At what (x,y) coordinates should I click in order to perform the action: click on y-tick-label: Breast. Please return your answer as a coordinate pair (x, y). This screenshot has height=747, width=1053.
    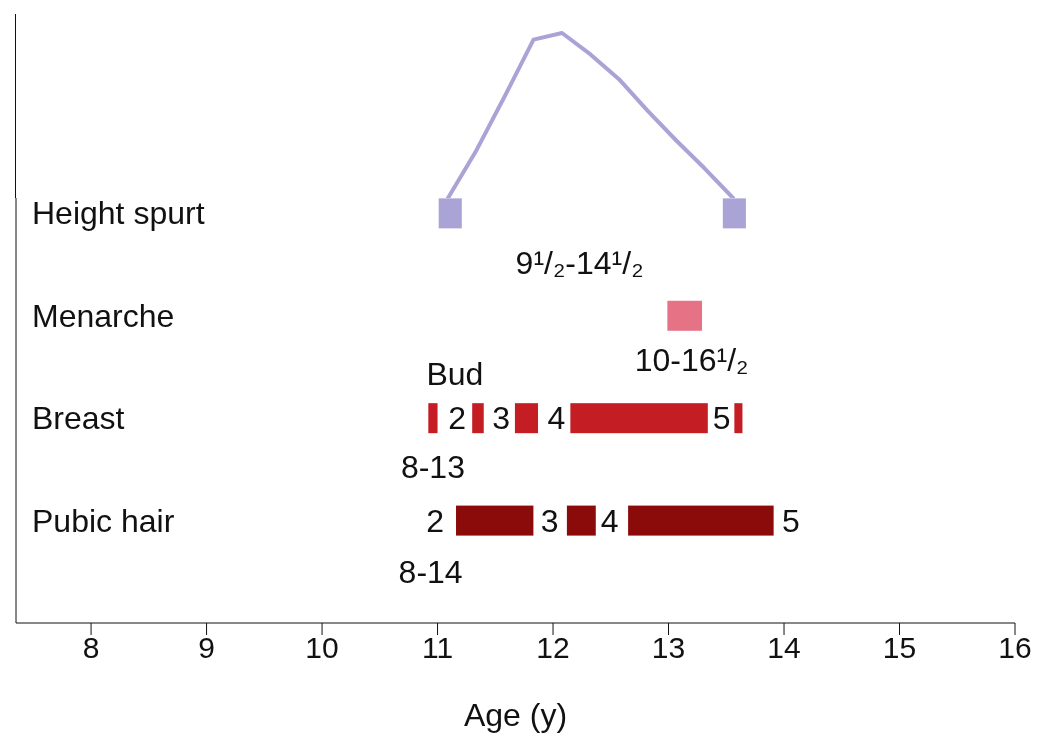
    Looking at the image, I should click on (78, 418).